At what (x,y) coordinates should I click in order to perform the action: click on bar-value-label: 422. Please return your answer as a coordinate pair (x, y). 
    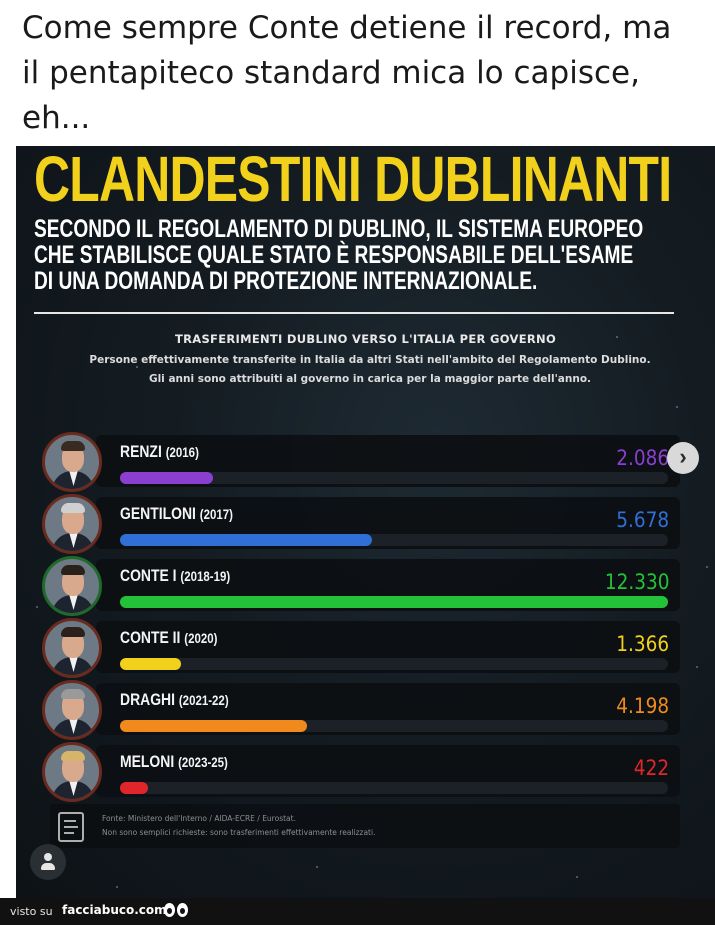
    Looking at the image, I should click on (651, 768).